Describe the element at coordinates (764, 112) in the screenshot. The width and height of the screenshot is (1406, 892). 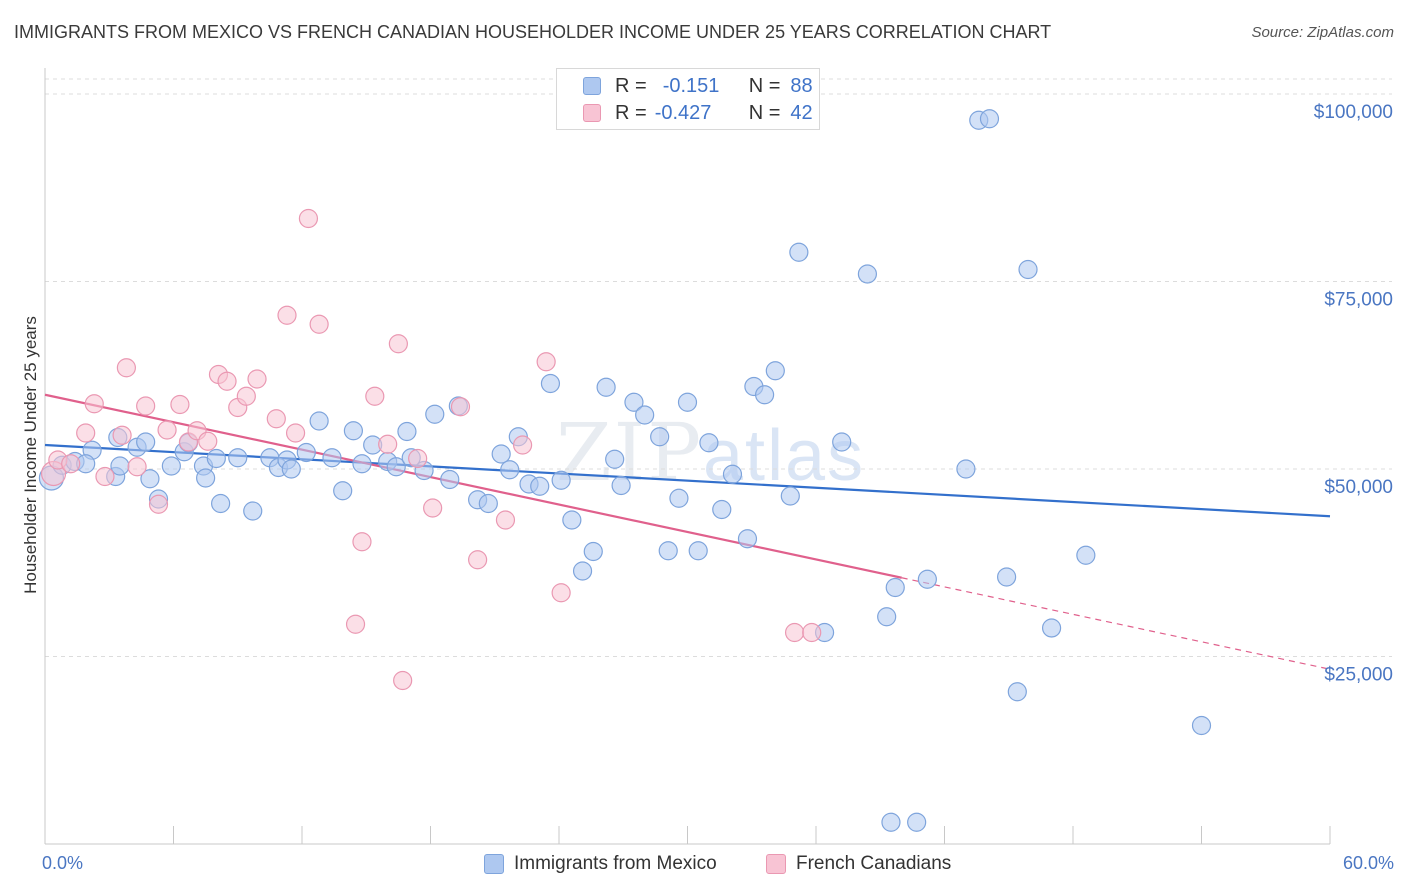
I see `french-n-label: N =` at that location.